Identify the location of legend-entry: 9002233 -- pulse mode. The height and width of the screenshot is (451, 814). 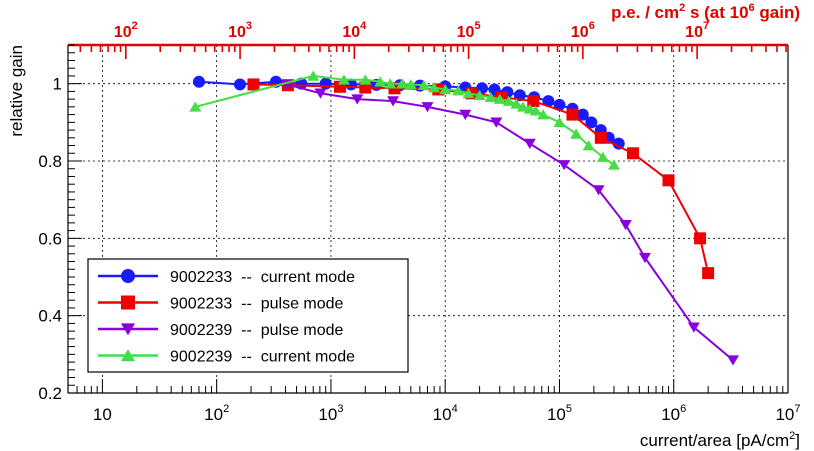
(257, 304).